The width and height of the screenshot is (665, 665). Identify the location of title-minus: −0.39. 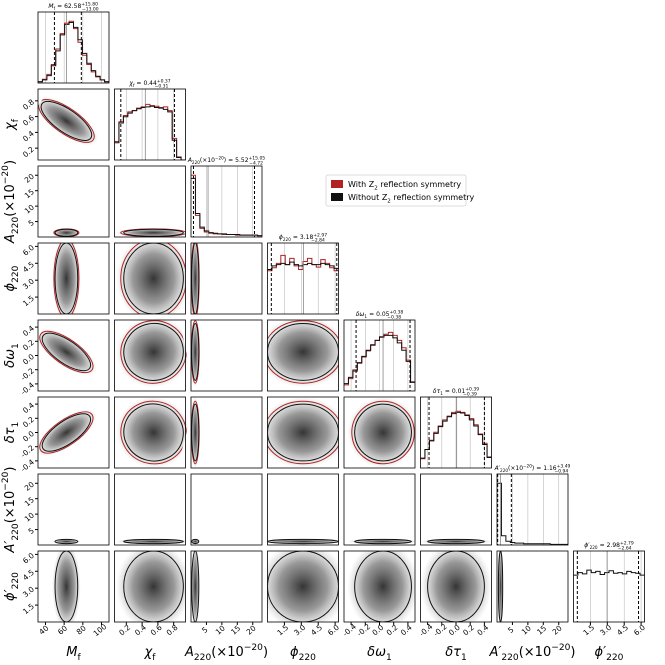
(470, 395).